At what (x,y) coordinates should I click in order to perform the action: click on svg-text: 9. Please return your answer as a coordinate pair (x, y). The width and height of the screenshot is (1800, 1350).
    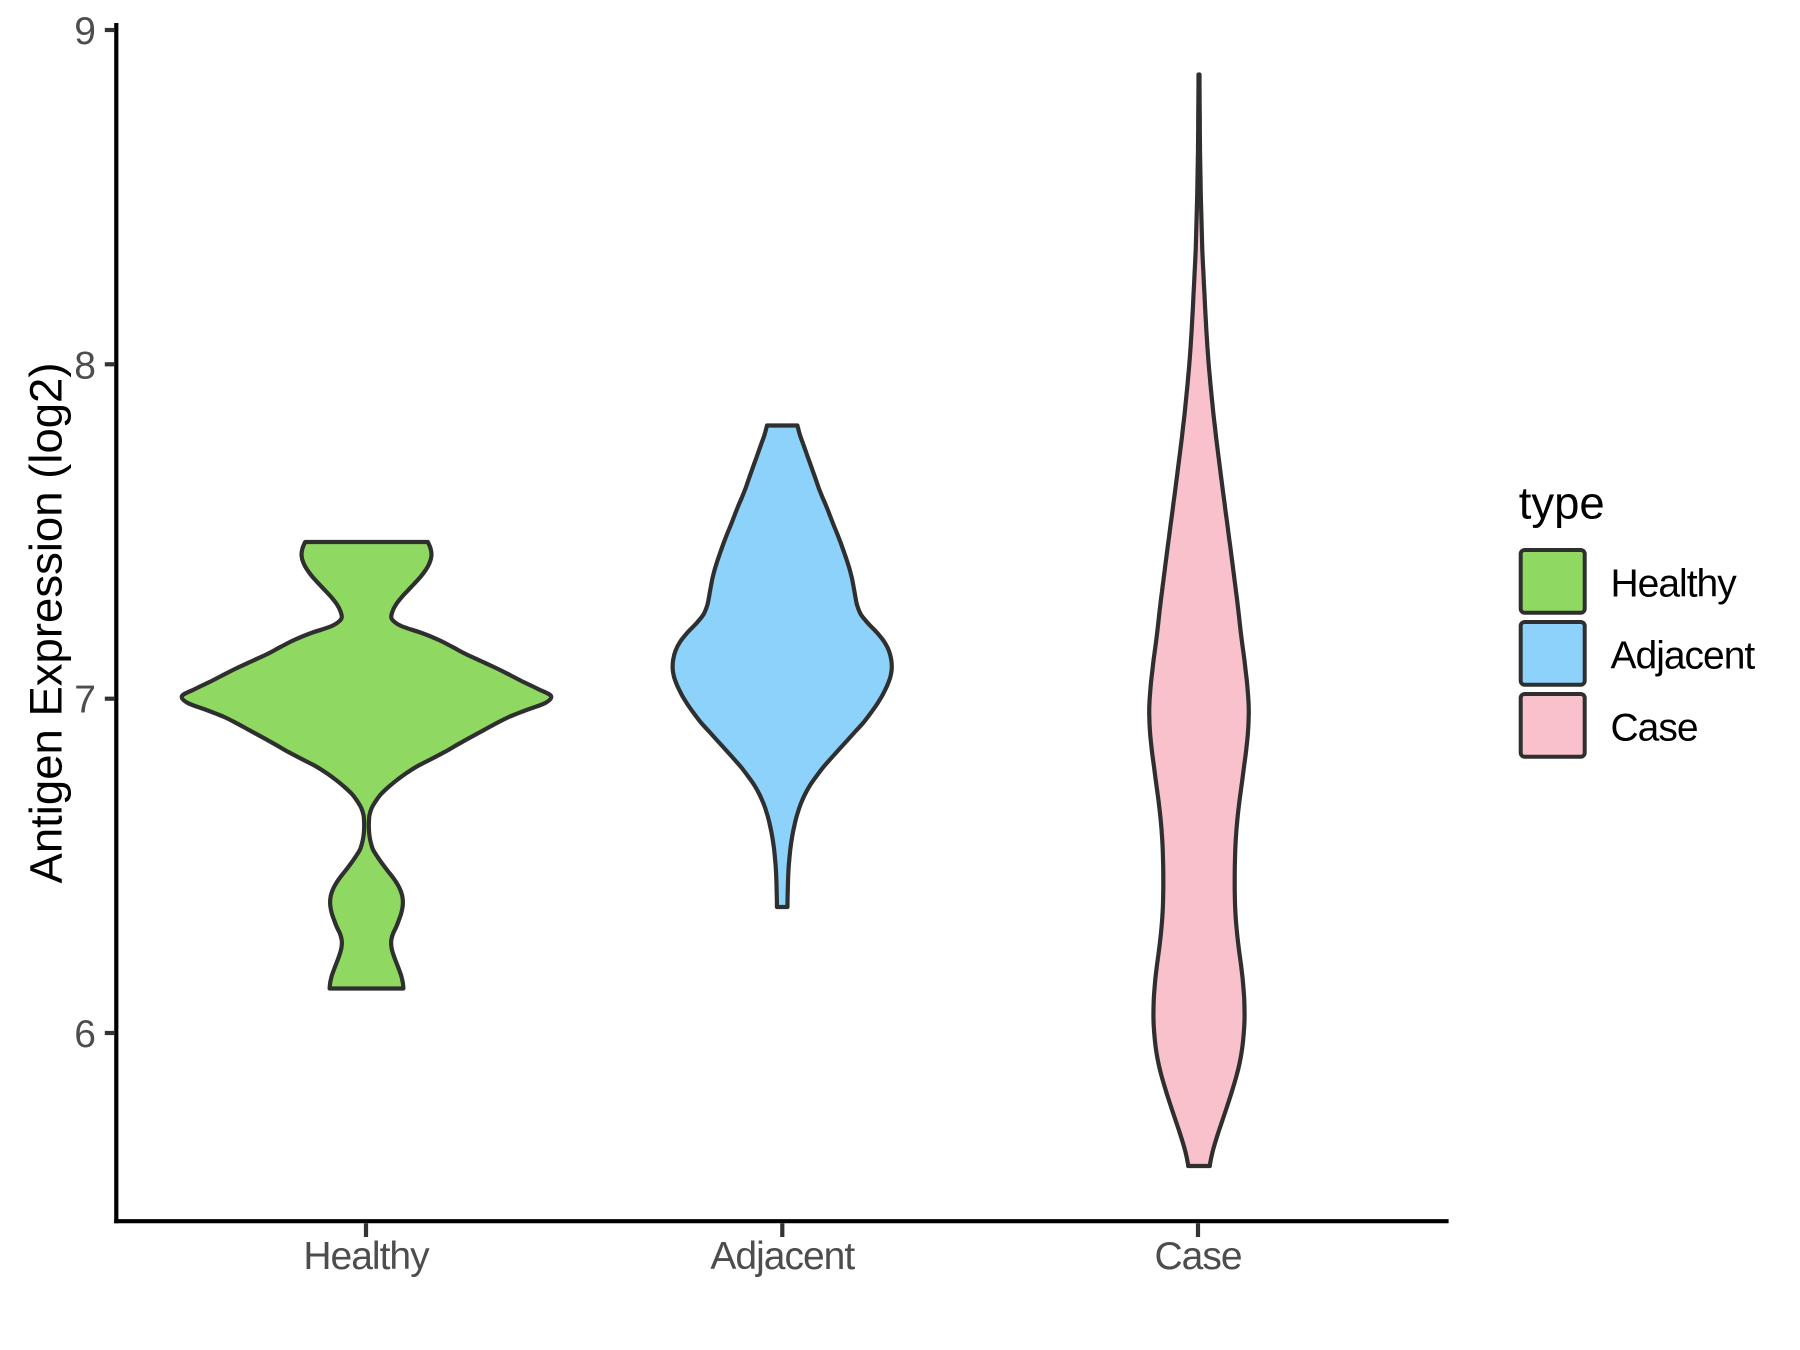
    Looking at the image, I should click on (85, 31).